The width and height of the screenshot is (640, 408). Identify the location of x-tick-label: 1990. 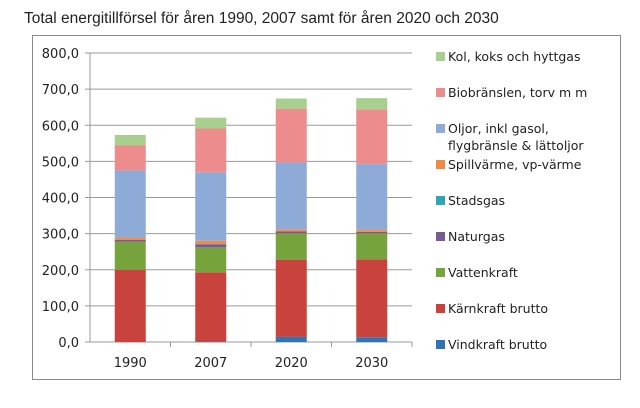
(130, 363).